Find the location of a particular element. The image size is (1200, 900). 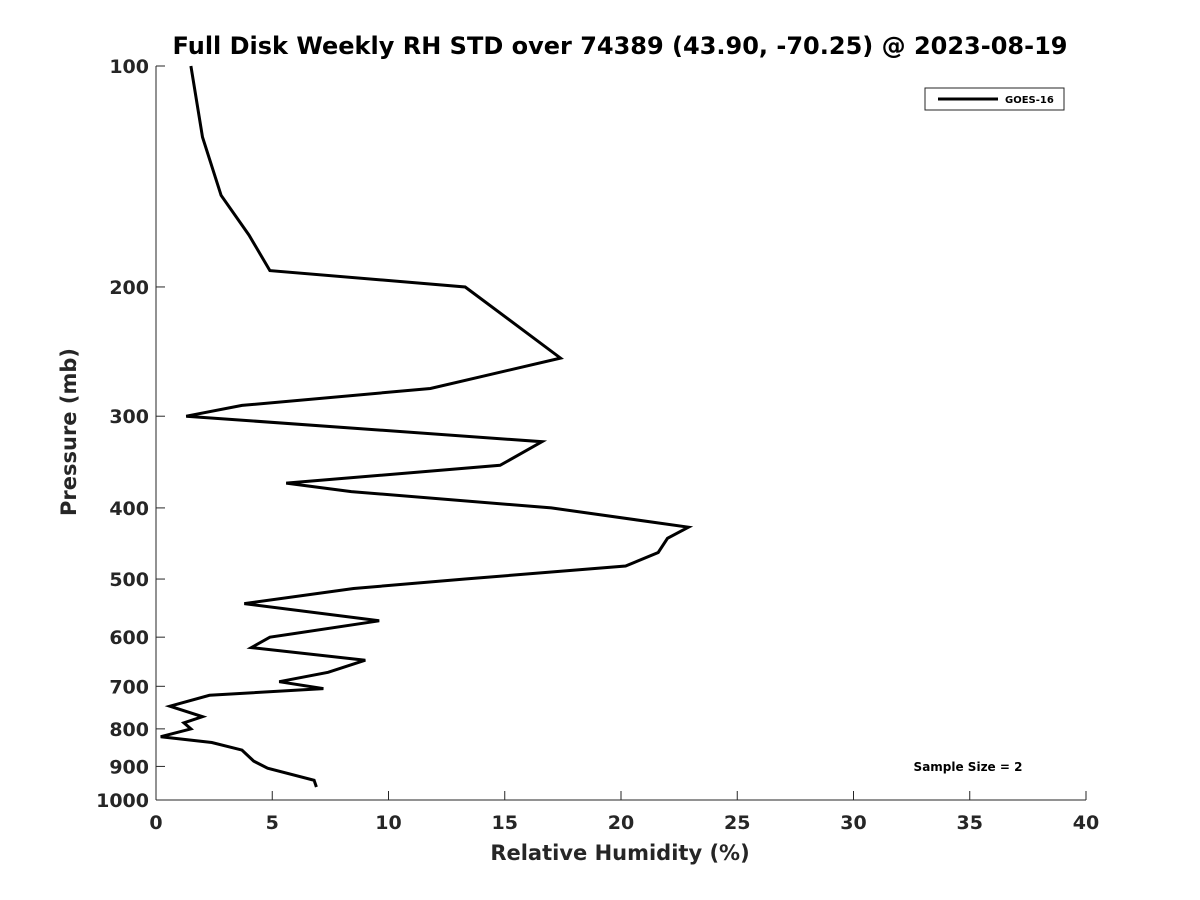

legend: GOES-16 is located at coordinates (994, 99).